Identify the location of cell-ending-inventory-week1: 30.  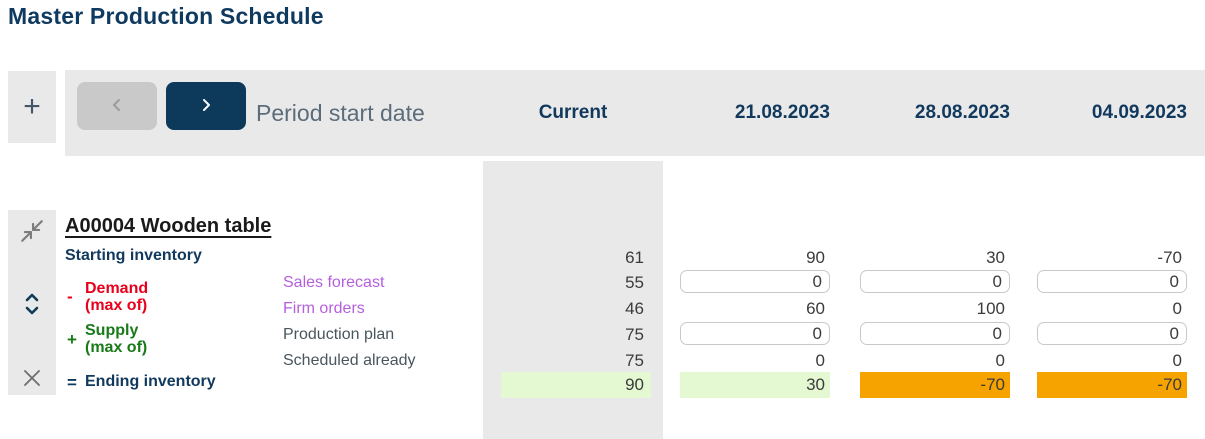
(755, 385).